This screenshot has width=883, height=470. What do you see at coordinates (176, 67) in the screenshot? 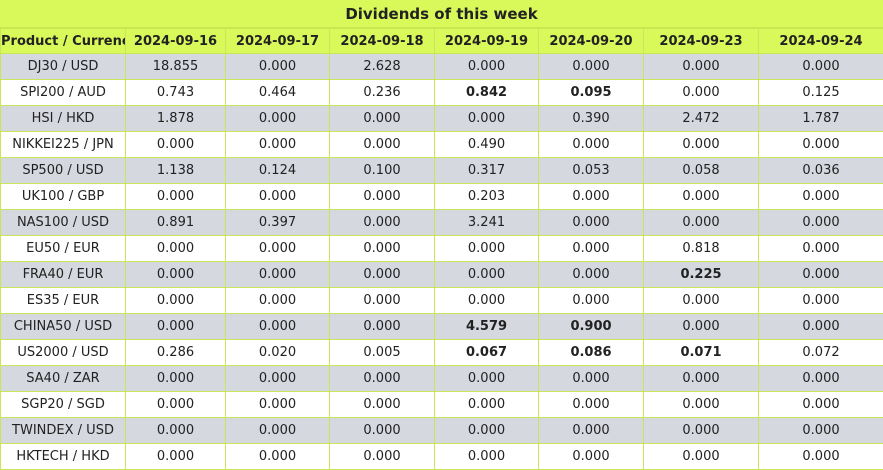
I see `dividend-value-cell: 18.855` at bounding box center [176, 67].